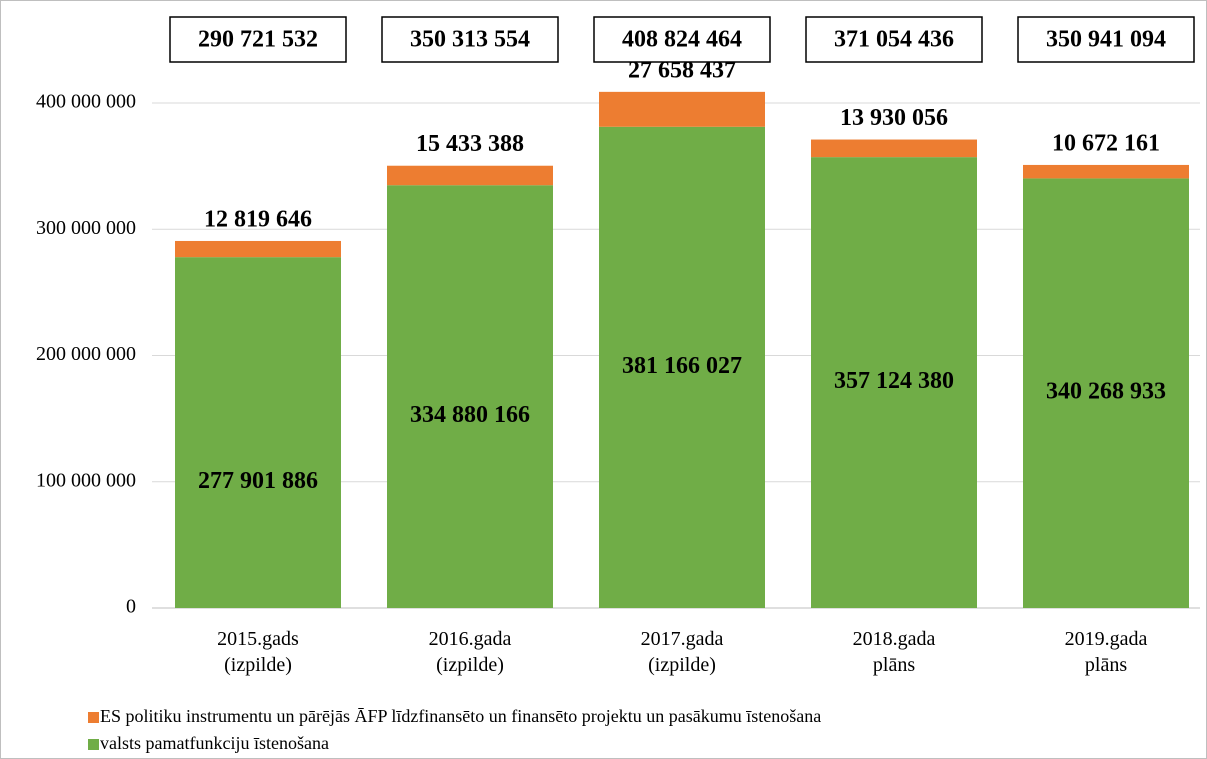  What do you see at coordinates (682, 652) in the screenshot?
I see `x-tick-label: 2017.gada (izpilde)` at bounding box center [682, 652].